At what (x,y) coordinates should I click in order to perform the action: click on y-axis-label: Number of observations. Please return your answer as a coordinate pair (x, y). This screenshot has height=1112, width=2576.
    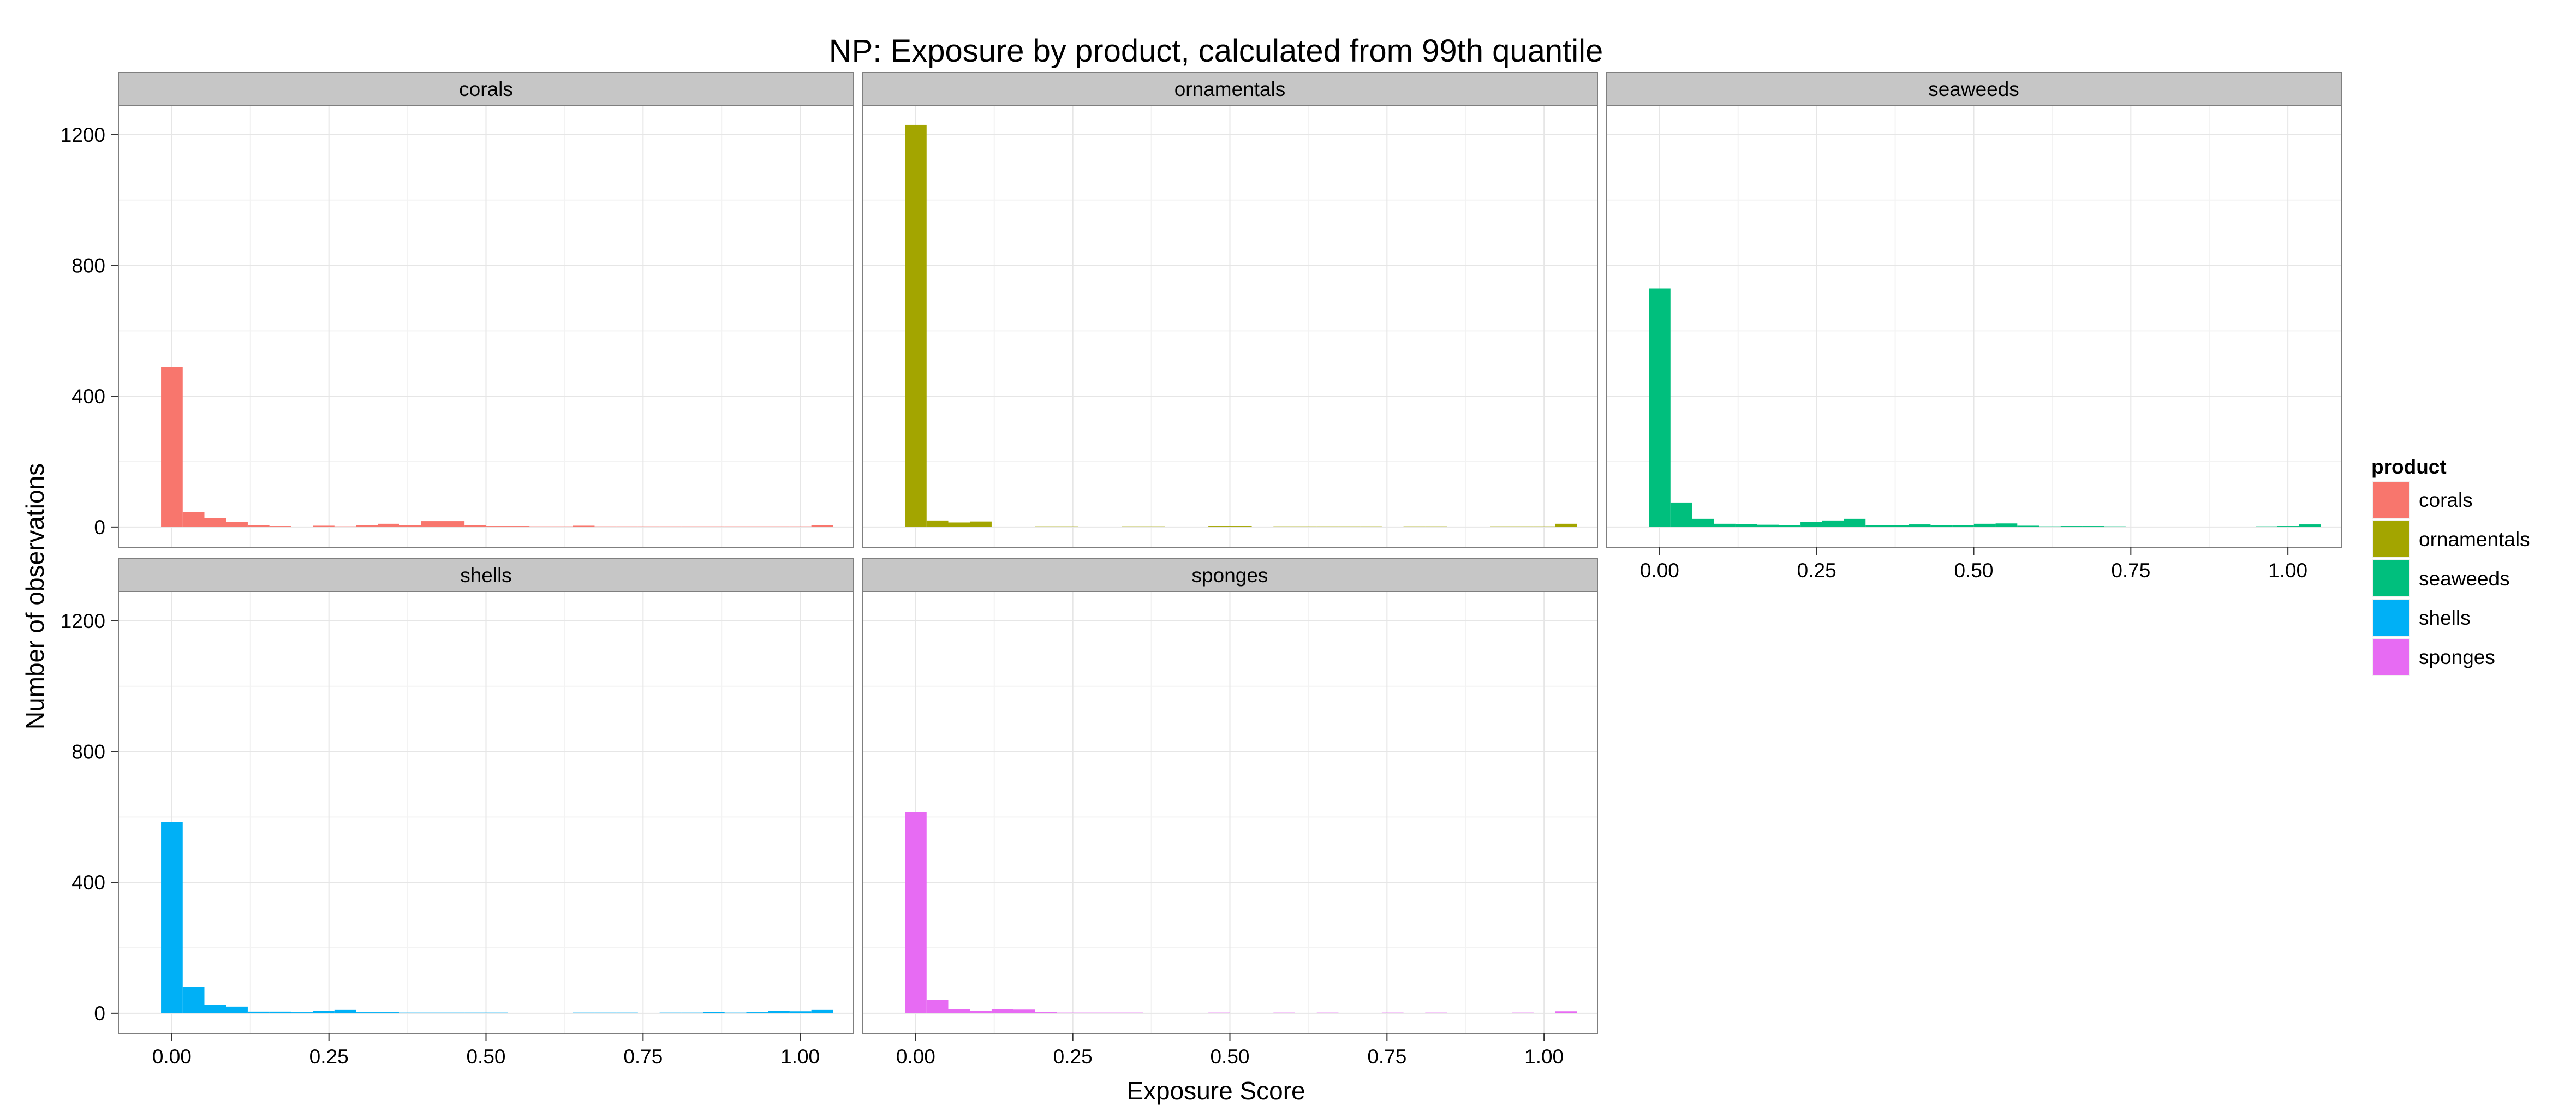
    Looking at the image, I should click on (35, 596).